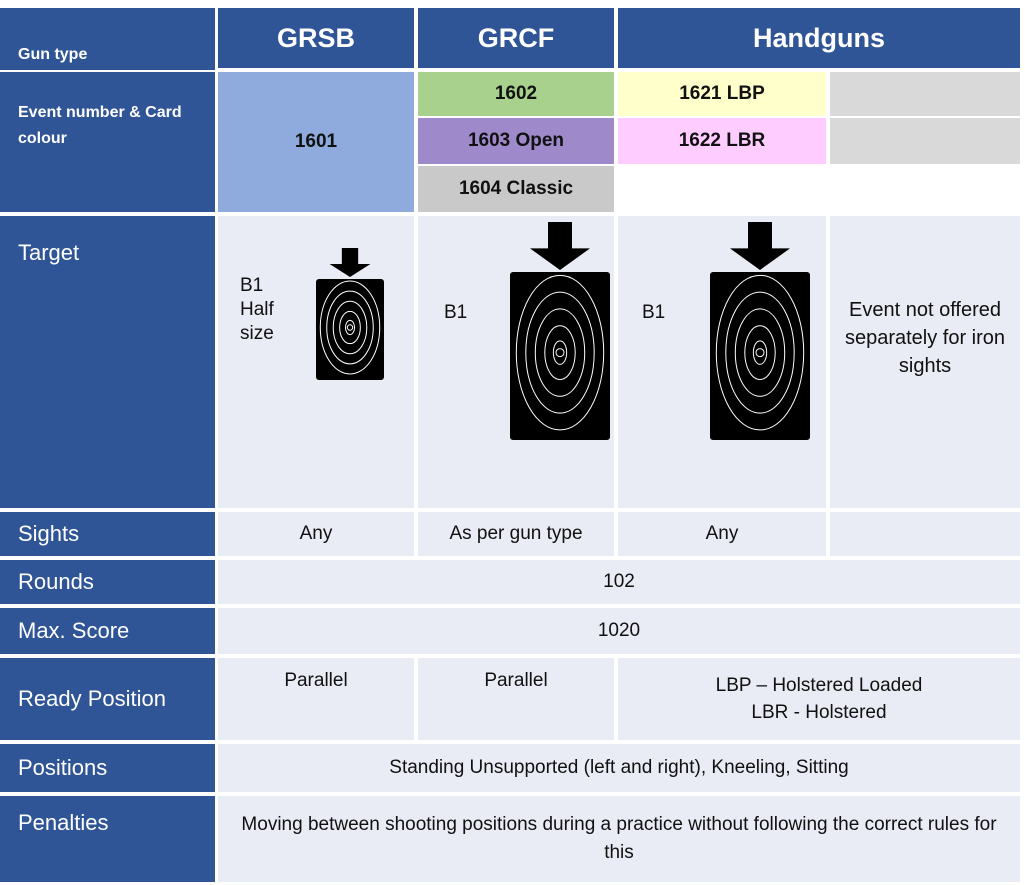  Describe the element at coordinates (107, 142) in the screenshot. I see `event-label: Event number & Card colour` at that location.